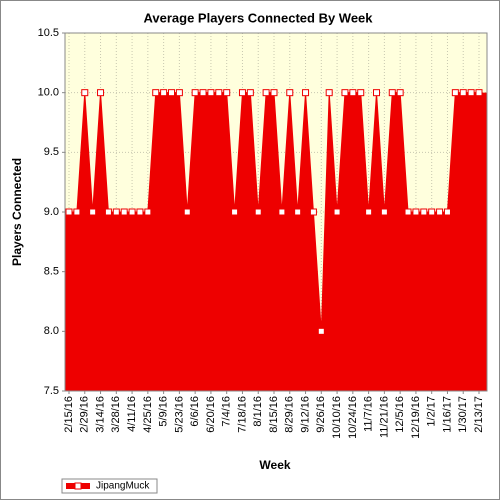 The width and height of the screenshot is (500, 500). What do you see at coordinates (353, 417) in the screenshot?
I see `x-tick-label: 10/24/16` at bounding box center [353, 417].